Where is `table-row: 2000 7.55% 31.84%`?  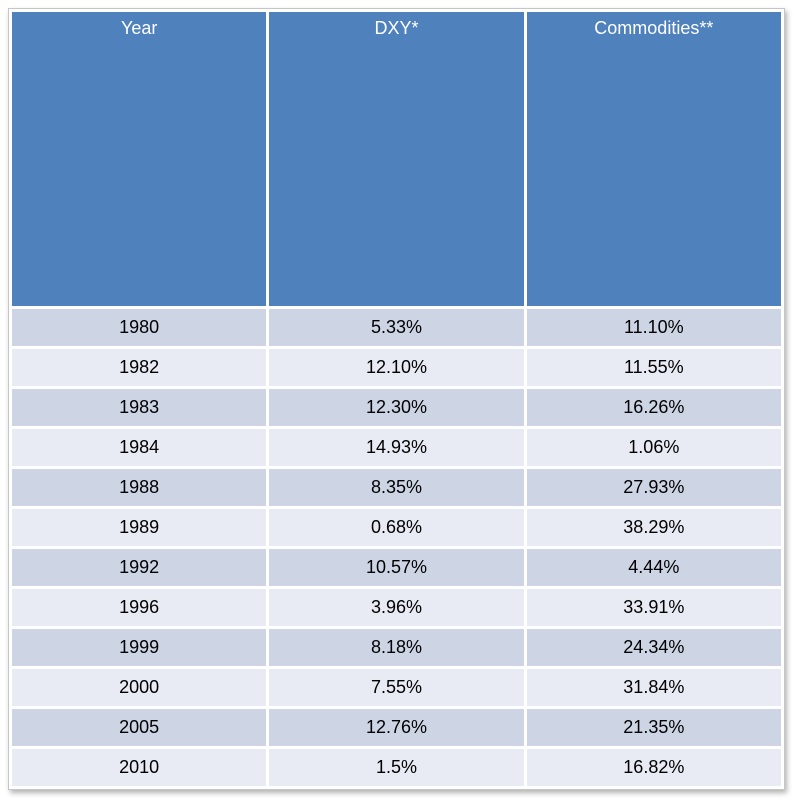 table-row: 2000 7.55% 31.84% is located at coordinates (396, 687).